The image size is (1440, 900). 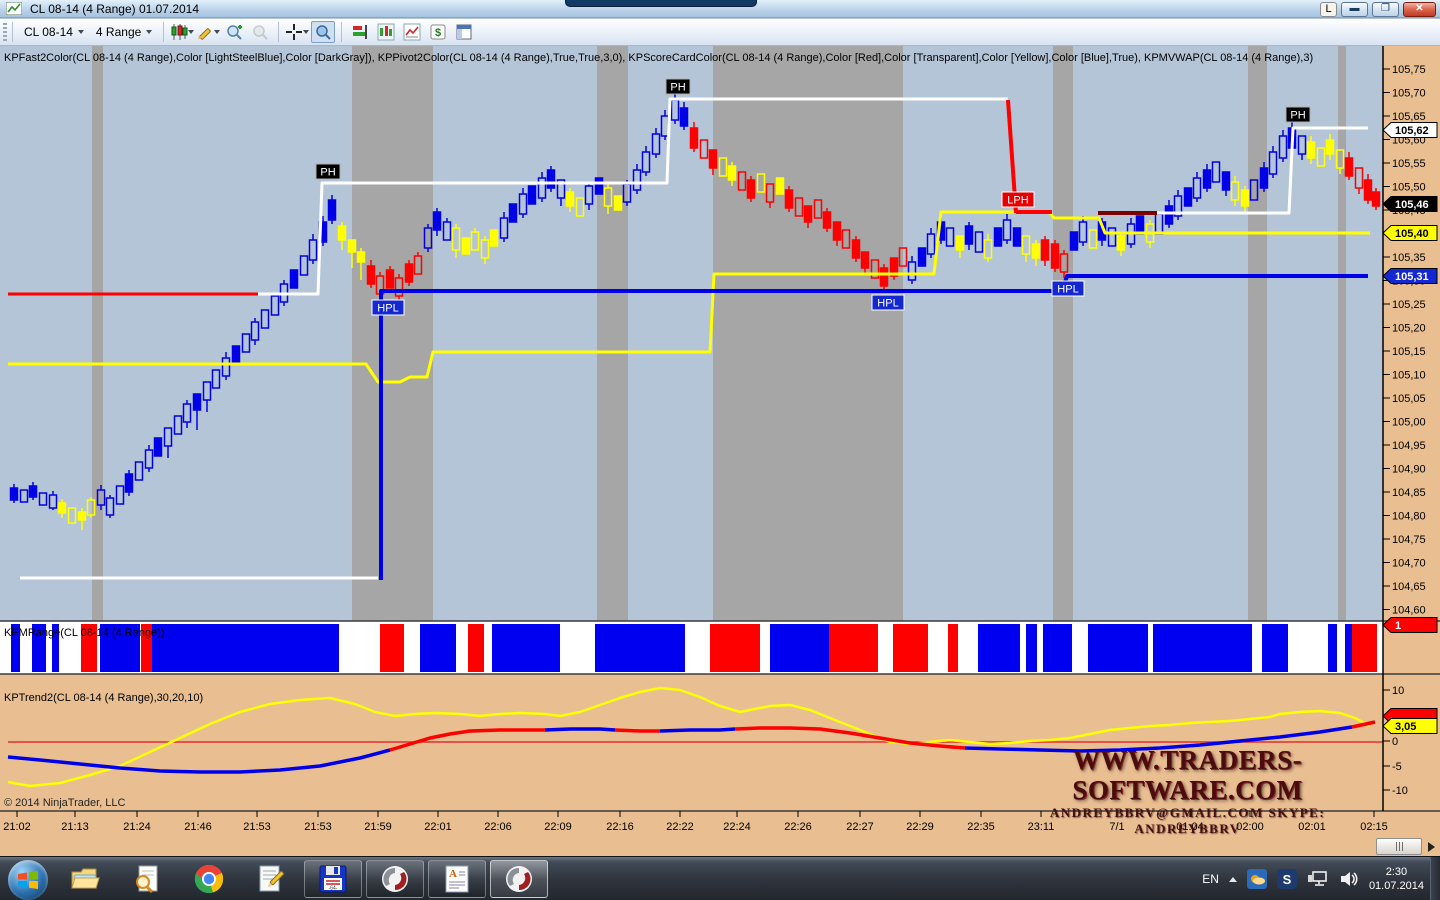 What do you see at coordinates (149, 32) in the screenshot?
I see `chevron-down-icon` at bounding box center [149, 32].